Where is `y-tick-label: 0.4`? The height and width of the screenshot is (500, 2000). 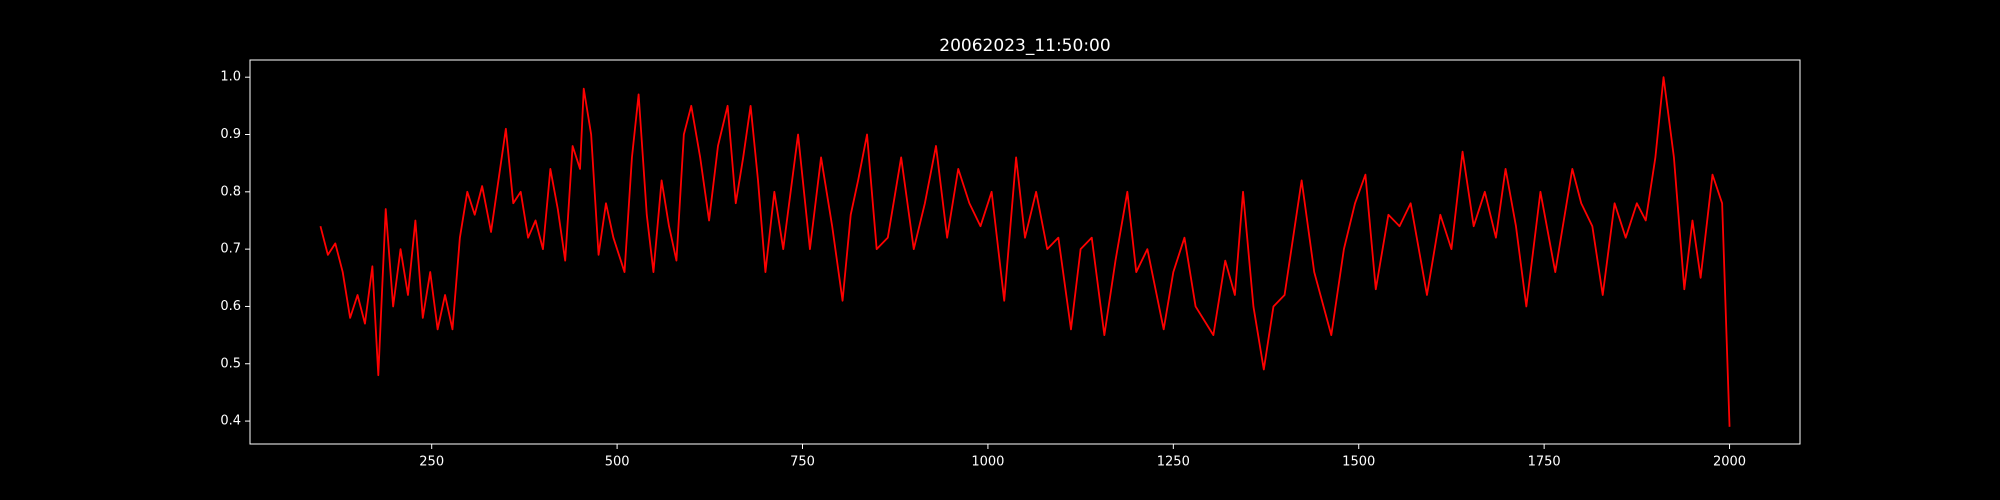
y-tick-label: 0.4 is located at coordinates (230, 421).